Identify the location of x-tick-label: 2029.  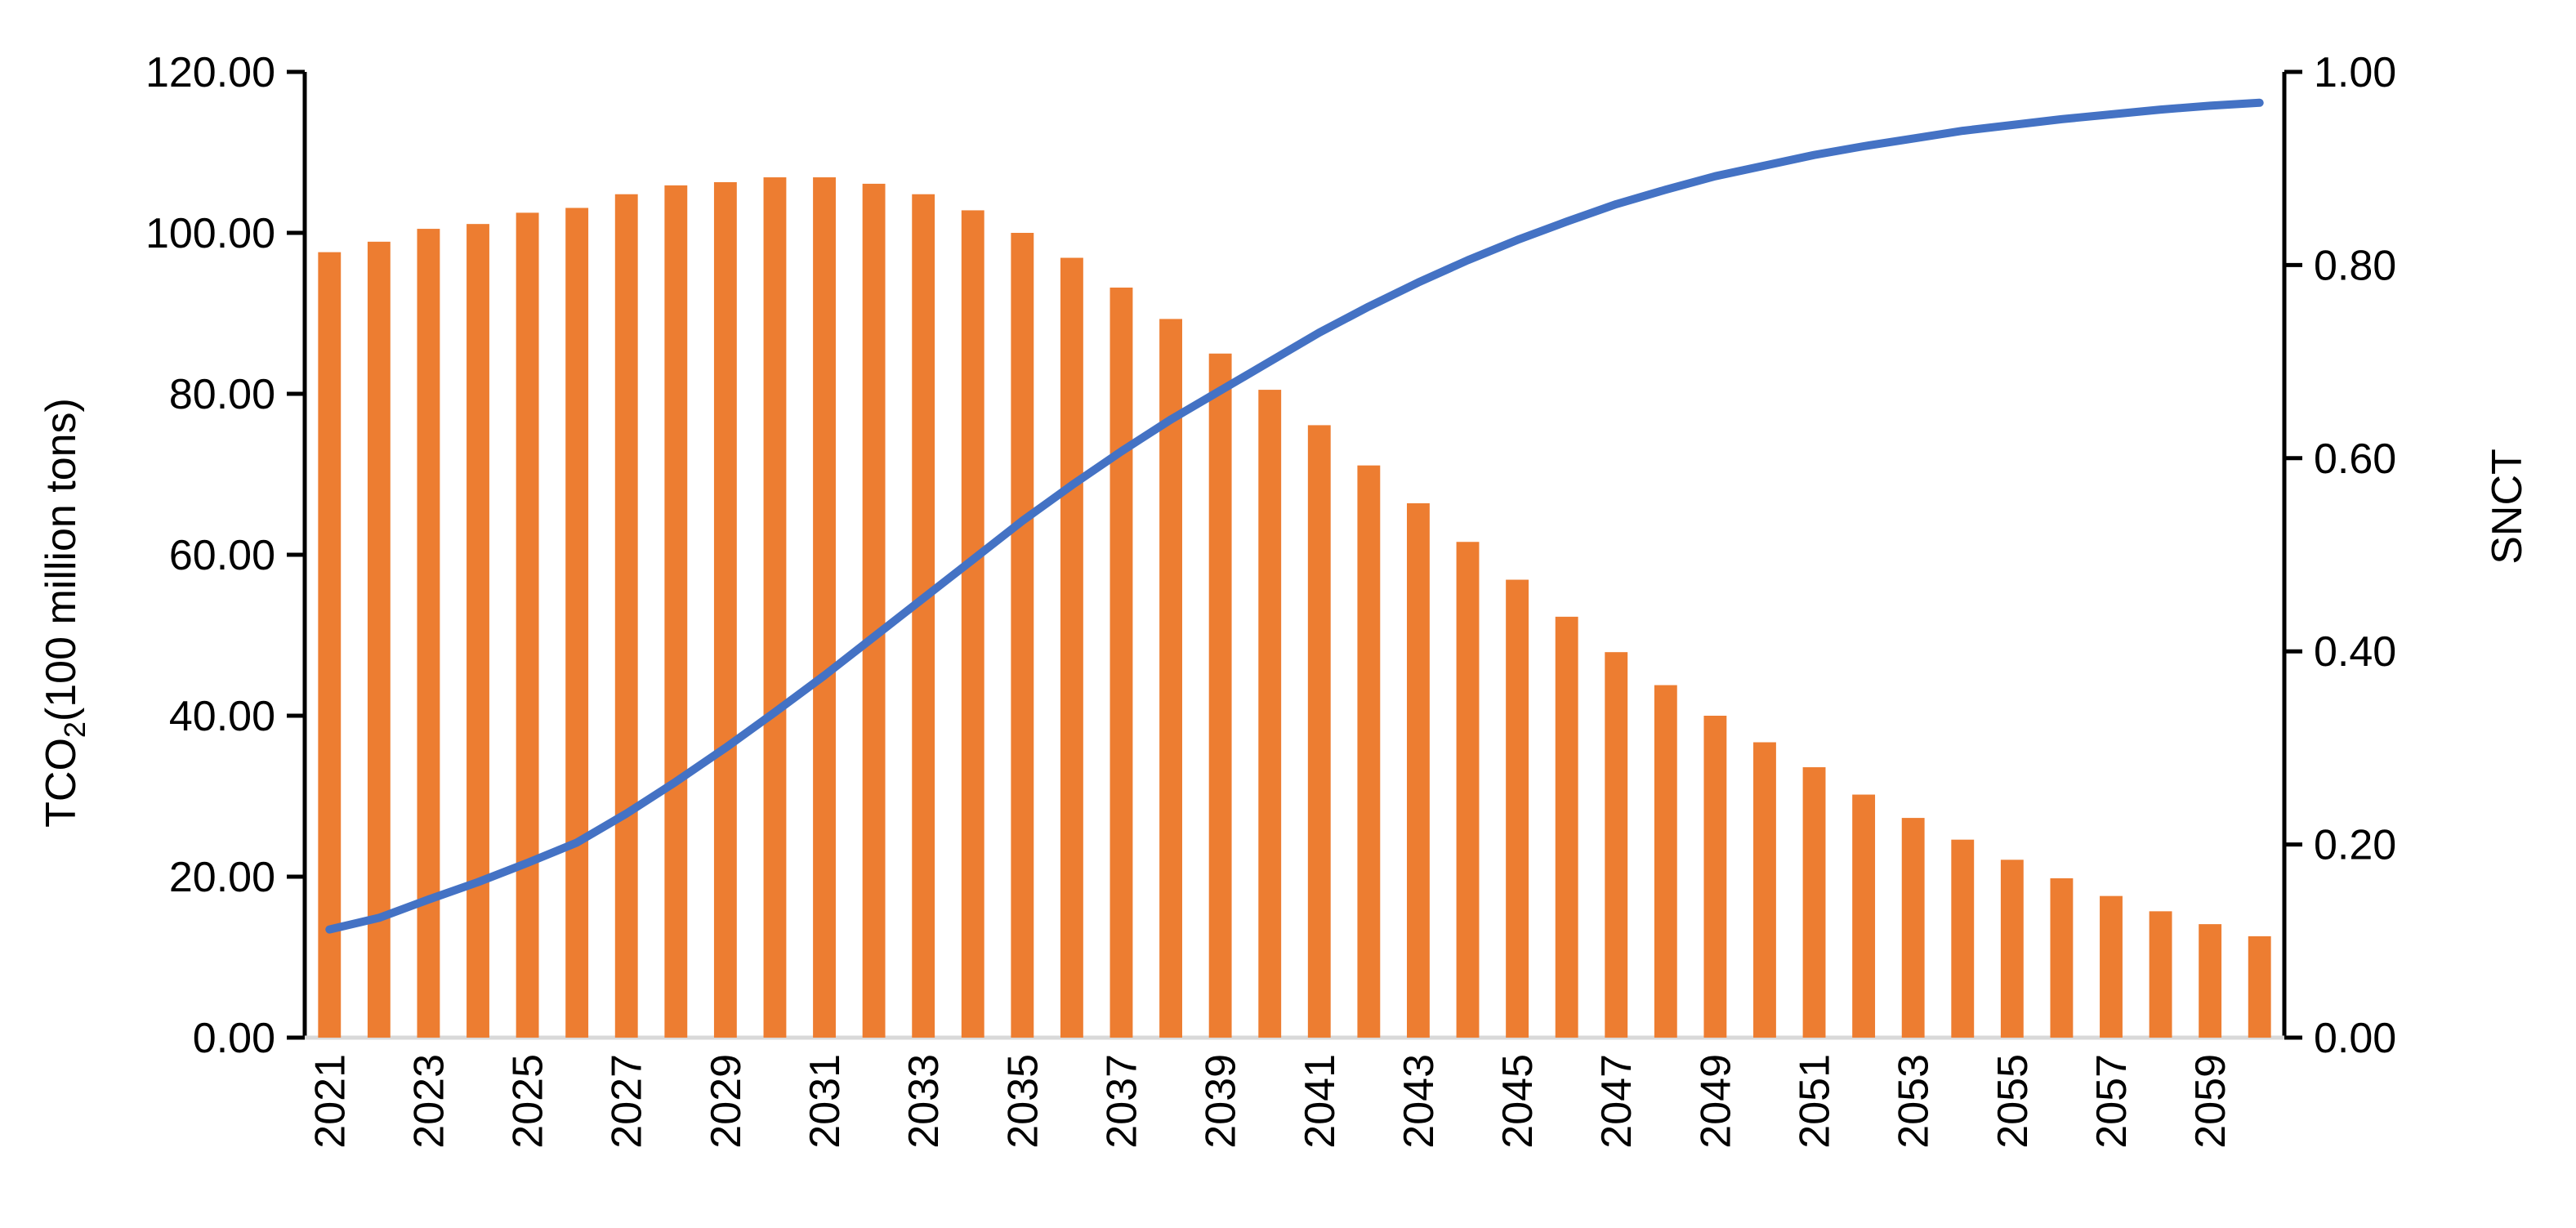
(727, 1101).